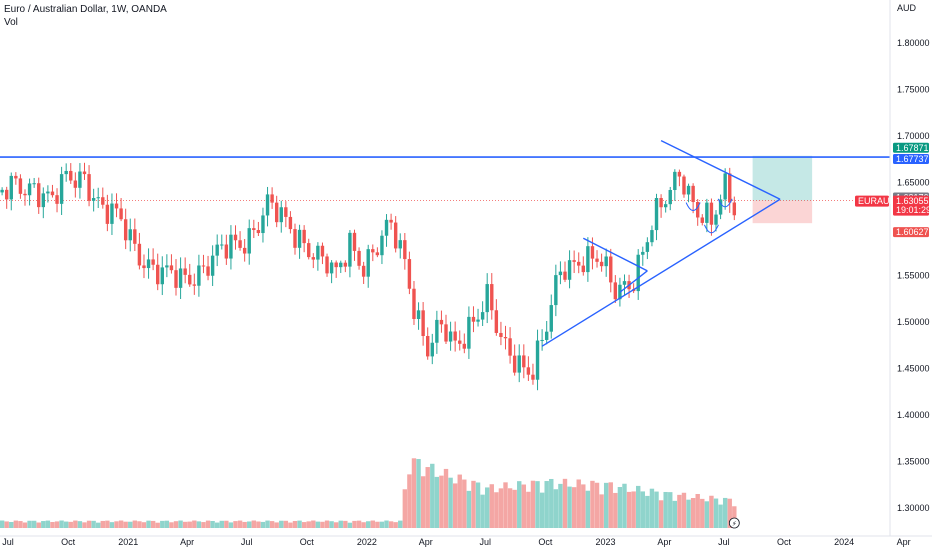  I want to click on lower-support-line, so click(633, 281).